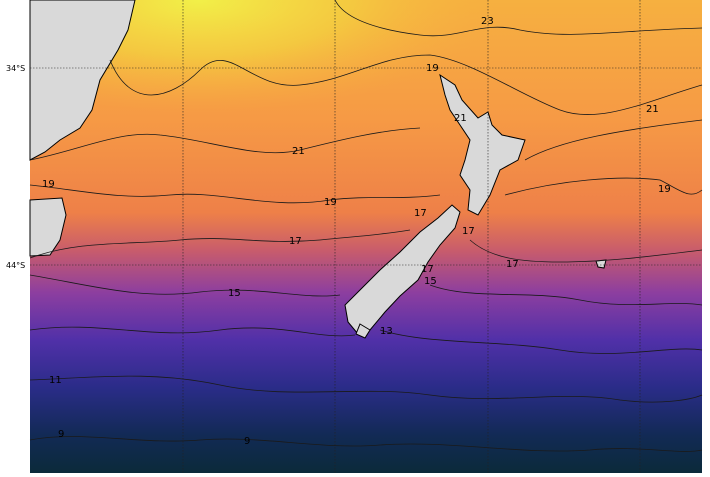 The height and width of the screenshot is (477, 710). What do you see at coordinates (15, 265) in the screenshot?
I see `lat-label: 44°S` at bounding box center [15, 265].